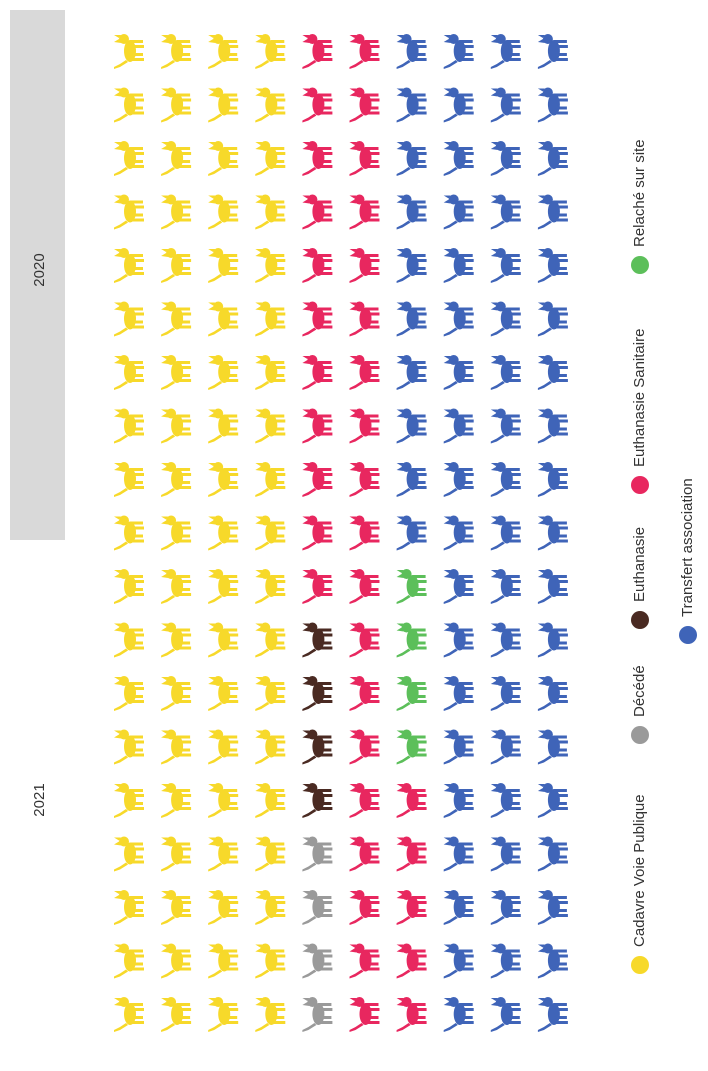 This screenshot has width=708, height=1071. Describe the element at coordinates (639, 870) in the screenshot. I see `legend-label: Cadavre Voie Publique` at that location.